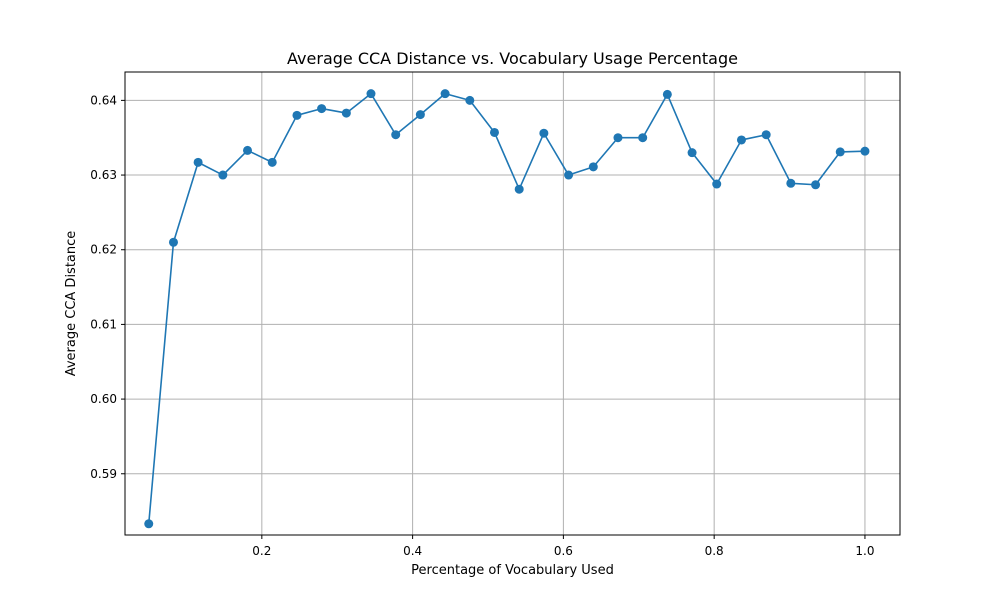 Image resolution: width=1000 pixels, height=600 pixels. I want to click on x-axis-ticks: 0.2 0.4 0.6 0.8 1.0, so click(563, 546).